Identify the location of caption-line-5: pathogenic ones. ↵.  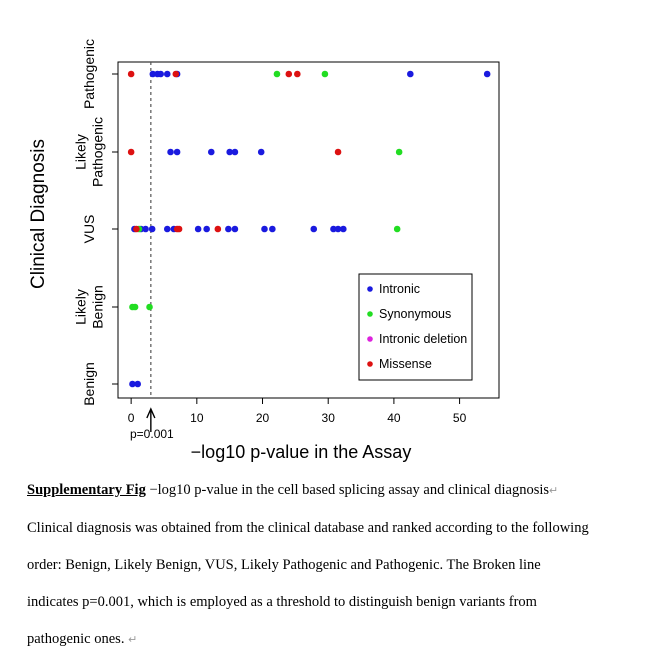
(82, 639).